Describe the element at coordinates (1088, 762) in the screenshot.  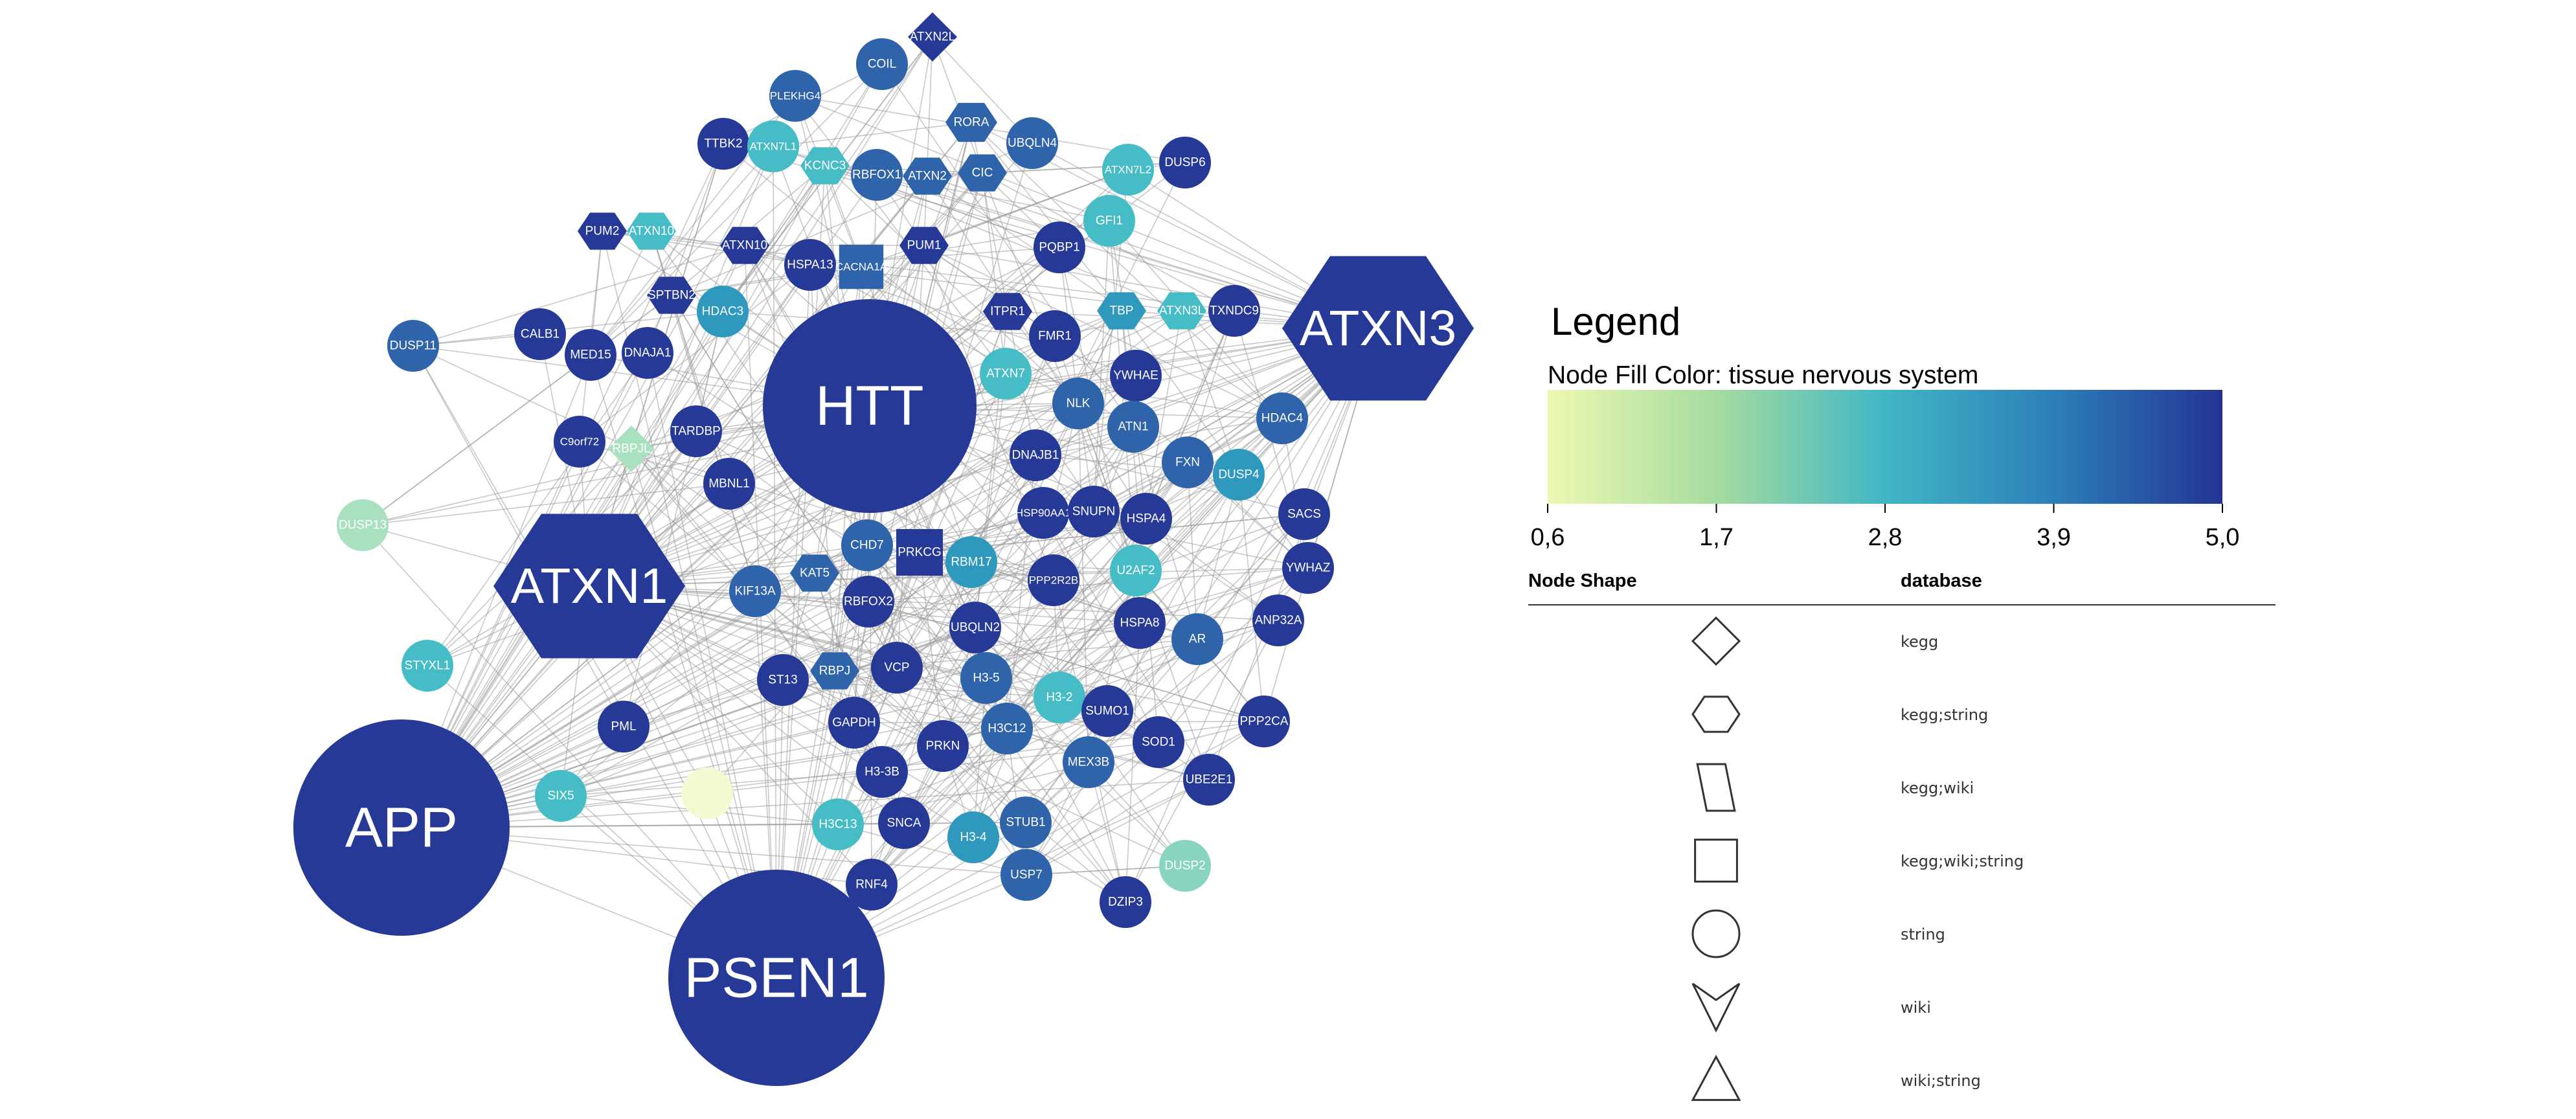
I see `network-node: MEX3B` at that location.